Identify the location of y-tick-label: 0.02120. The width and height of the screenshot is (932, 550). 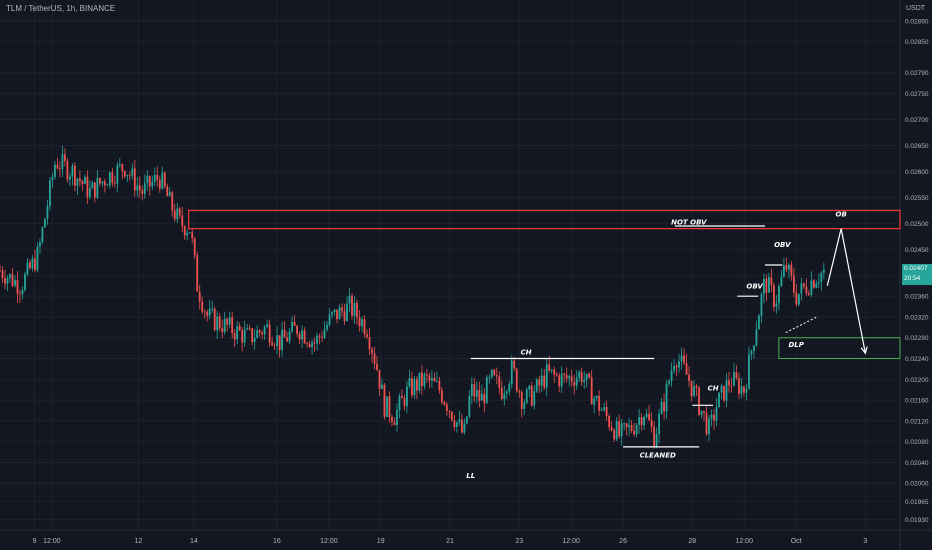
(917, 421).